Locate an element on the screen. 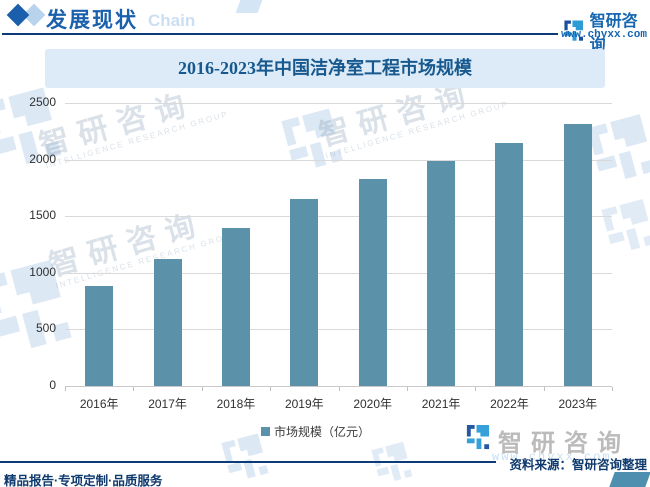 The height and width of the screenshot is (487, 650). y-axis-label: 1000 is located at coordinates (42, 271).